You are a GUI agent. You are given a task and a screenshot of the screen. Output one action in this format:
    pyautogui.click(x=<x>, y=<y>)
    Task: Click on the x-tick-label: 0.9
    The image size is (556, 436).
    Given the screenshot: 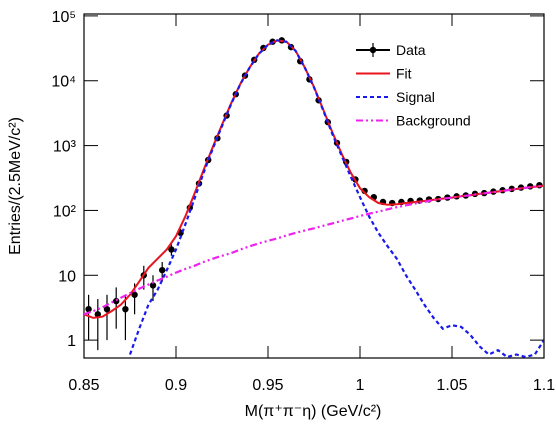 What is the action you would take?
    pyautogui.click(x=176, y=385)
    